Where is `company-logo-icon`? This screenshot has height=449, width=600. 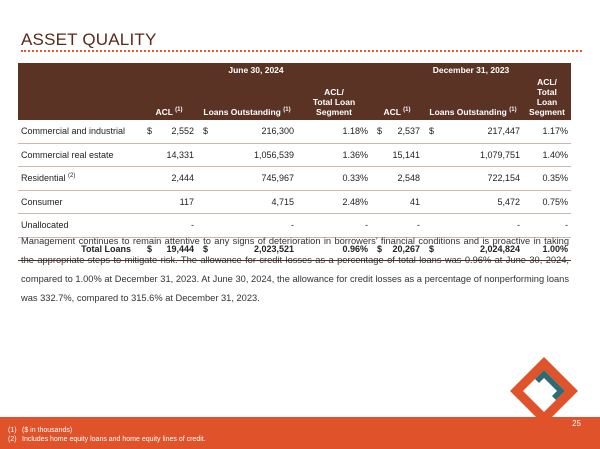
company-logo-icon is located at coordinates (544, 391).